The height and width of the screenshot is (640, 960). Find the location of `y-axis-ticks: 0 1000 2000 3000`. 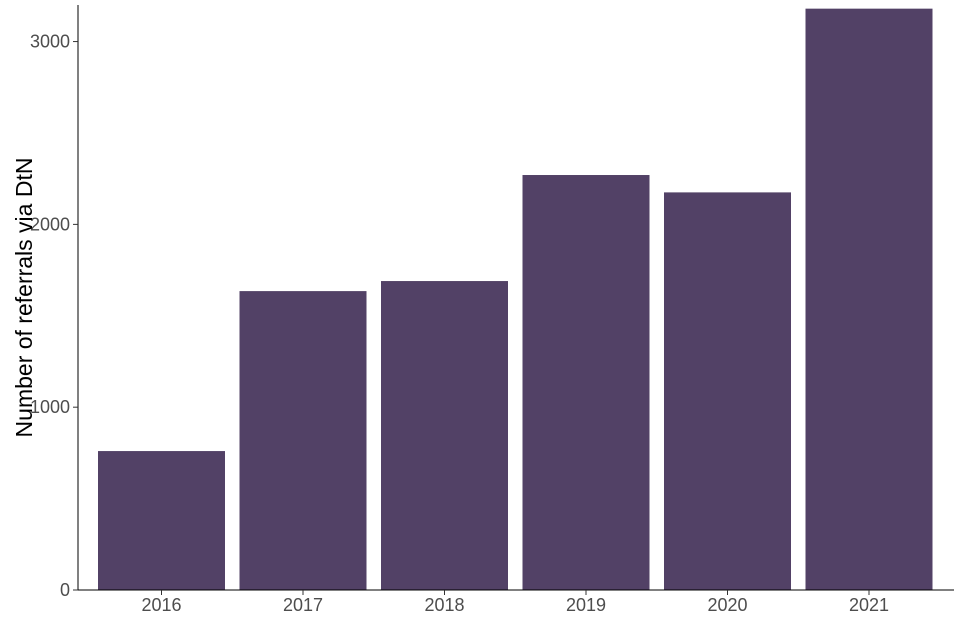

y-axis-ticks: 0 1000 2000 3000 is located at coordinates (54, 316).